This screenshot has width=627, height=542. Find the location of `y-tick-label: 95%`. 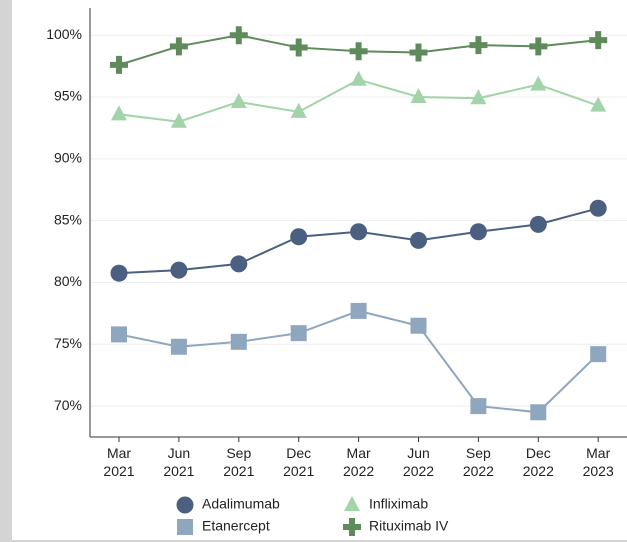

y-tick-label: 95% is located at coordinates (68, 96).